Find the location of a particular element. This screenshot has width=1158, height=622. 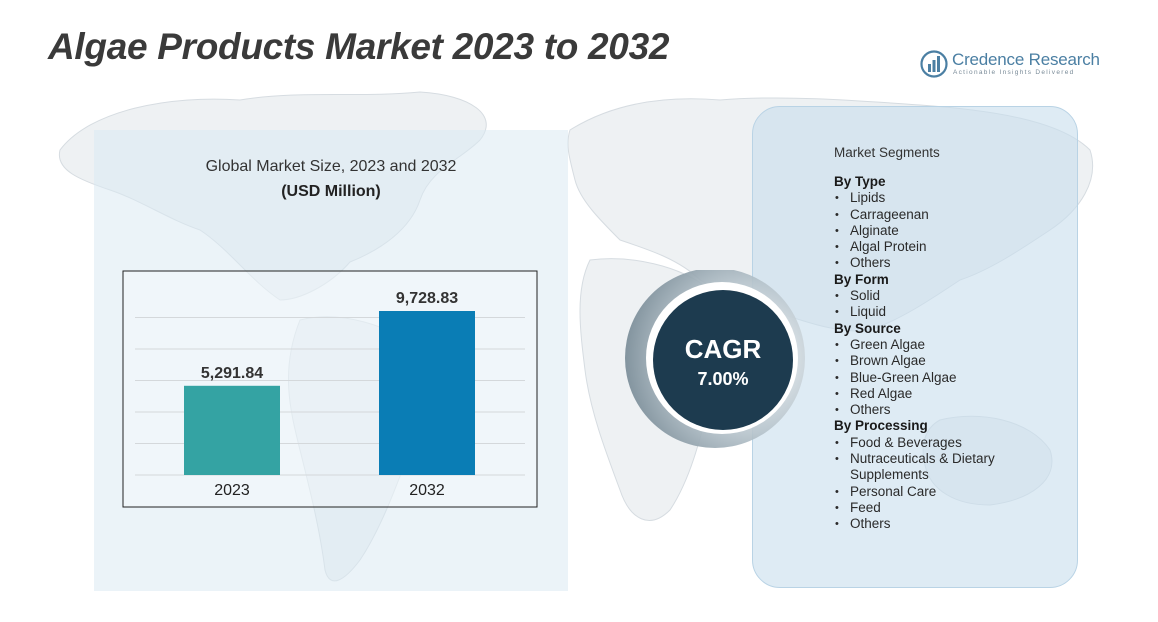

segment-item: Solid is located at coordinates (954, 296).